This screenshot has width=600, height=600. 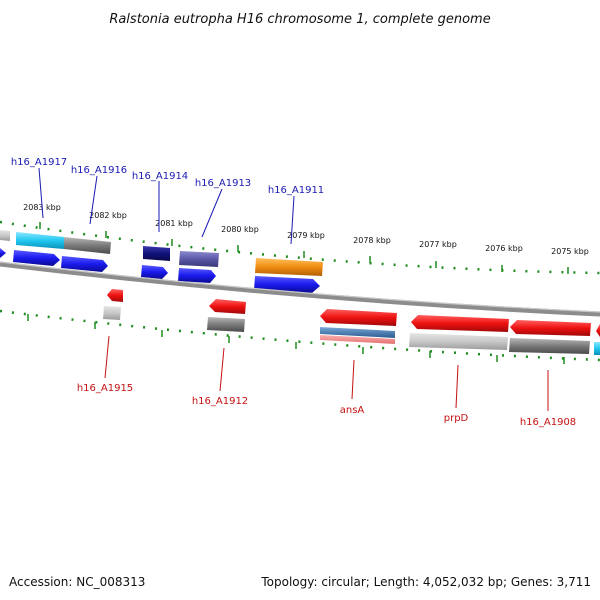 What do you see at coordinates (39, 162) in the screenshot?
I see `gene-label-h16-A1917: h16_A1917` at bounding box center [39, 162].